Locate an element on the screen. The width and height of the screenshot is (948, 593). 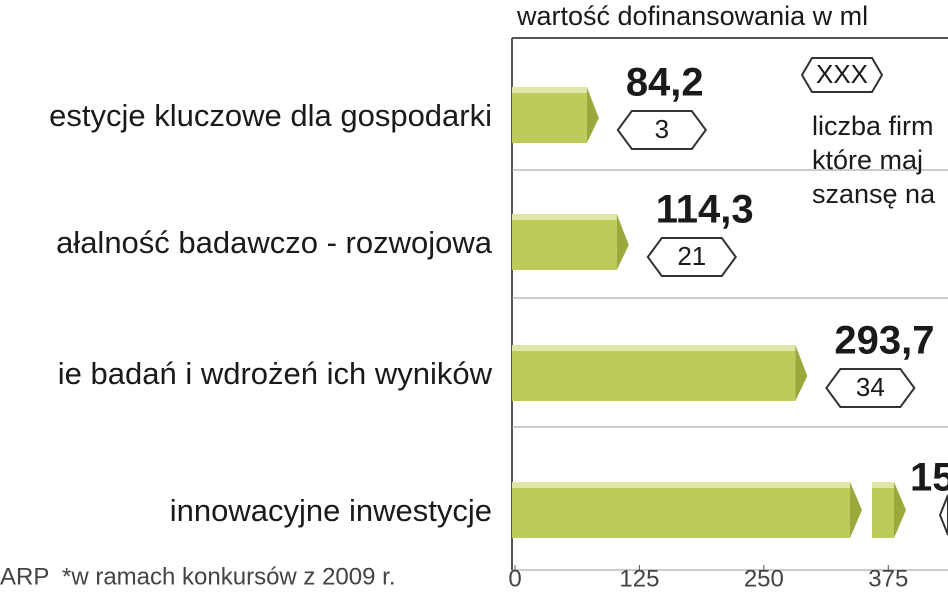
x-tick-label: 0 is located at coordinates (514, 578).